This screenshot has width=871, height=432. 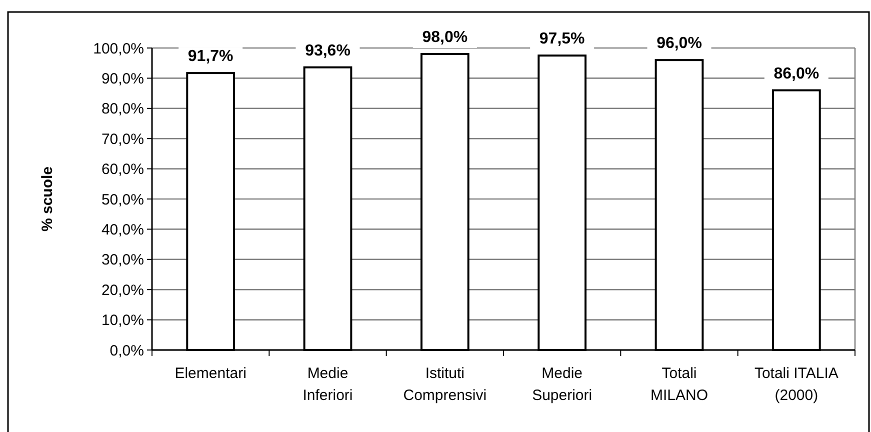 I want to click on data-label: 86,0%, so click(x=797, y=73).